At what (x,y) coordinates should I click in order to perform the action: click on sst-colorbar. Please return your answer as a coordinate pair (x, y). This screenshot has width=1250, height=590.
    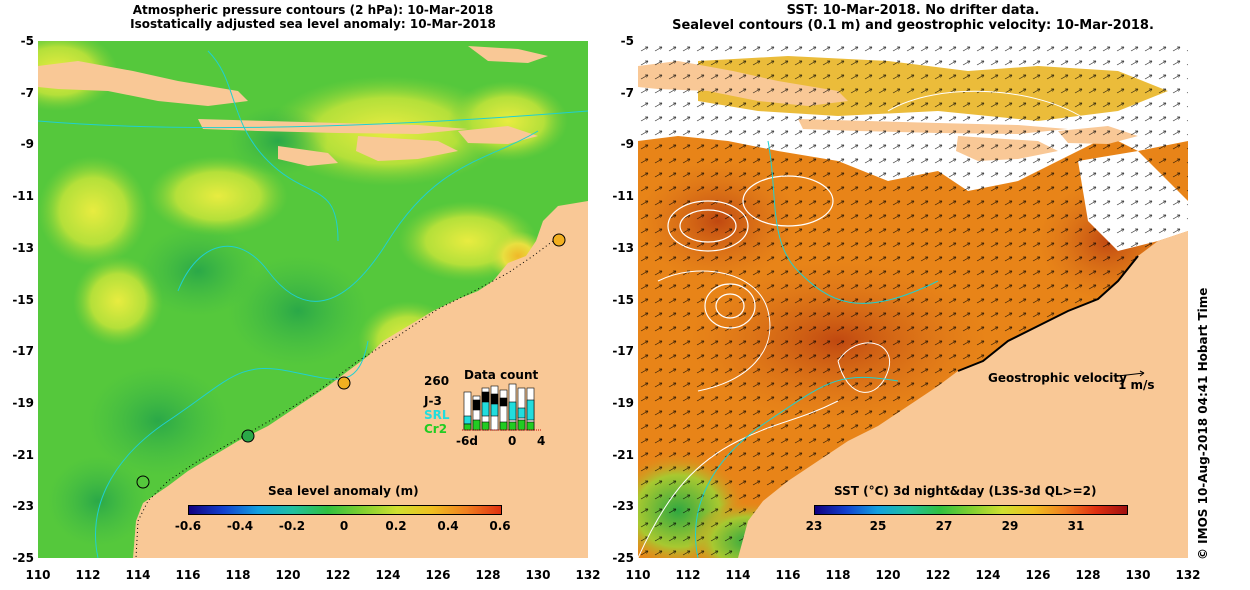
    Looking at the image, I should click on (971, 510).